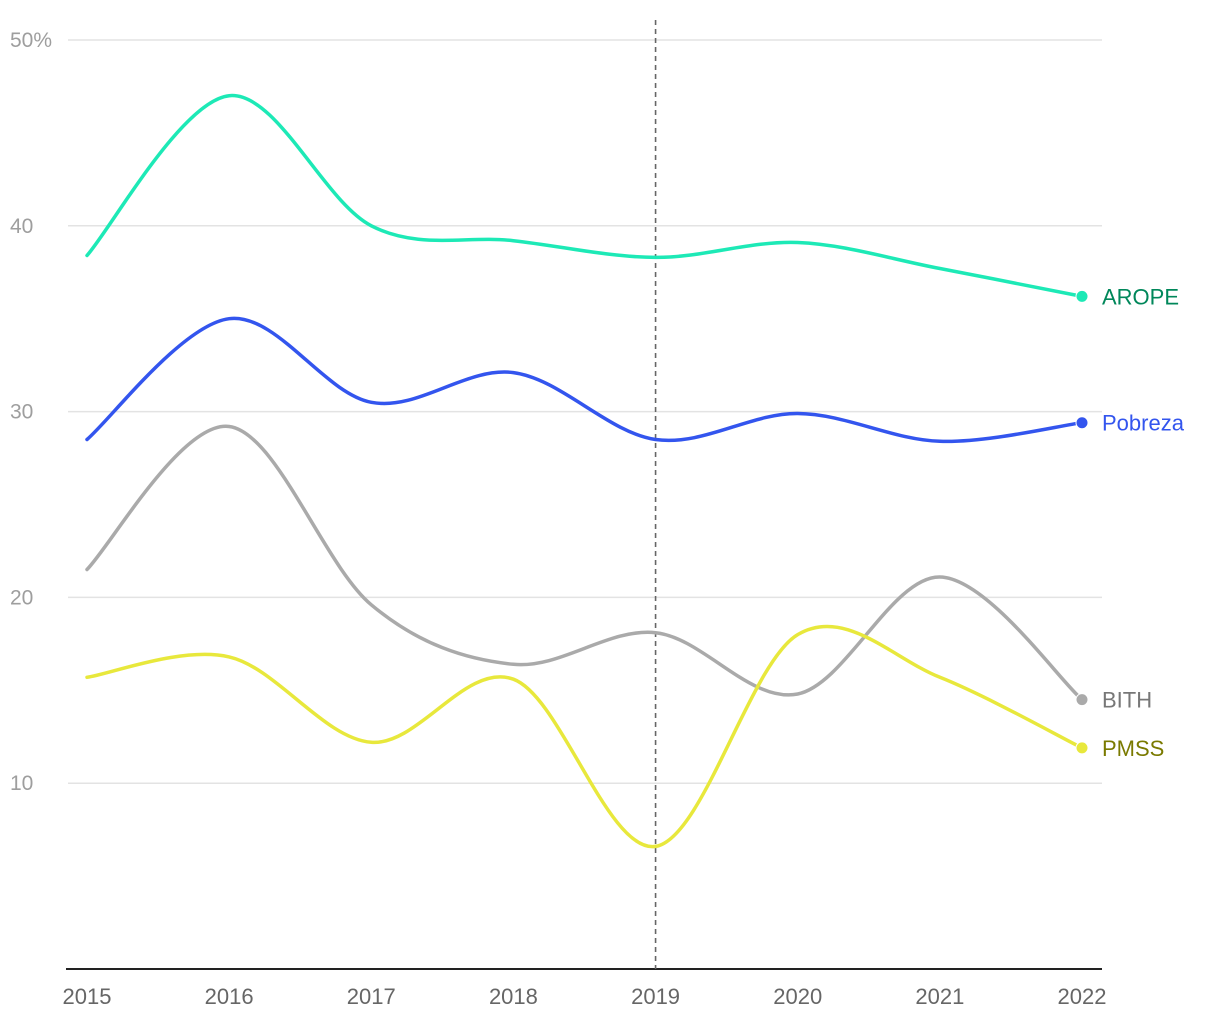 This screenshot has width=1220, height=1020. What do you see at coordinates (655, 996) in the screenshot?
I see `x-tick-label: 2019` at bounding box center [655, 996].